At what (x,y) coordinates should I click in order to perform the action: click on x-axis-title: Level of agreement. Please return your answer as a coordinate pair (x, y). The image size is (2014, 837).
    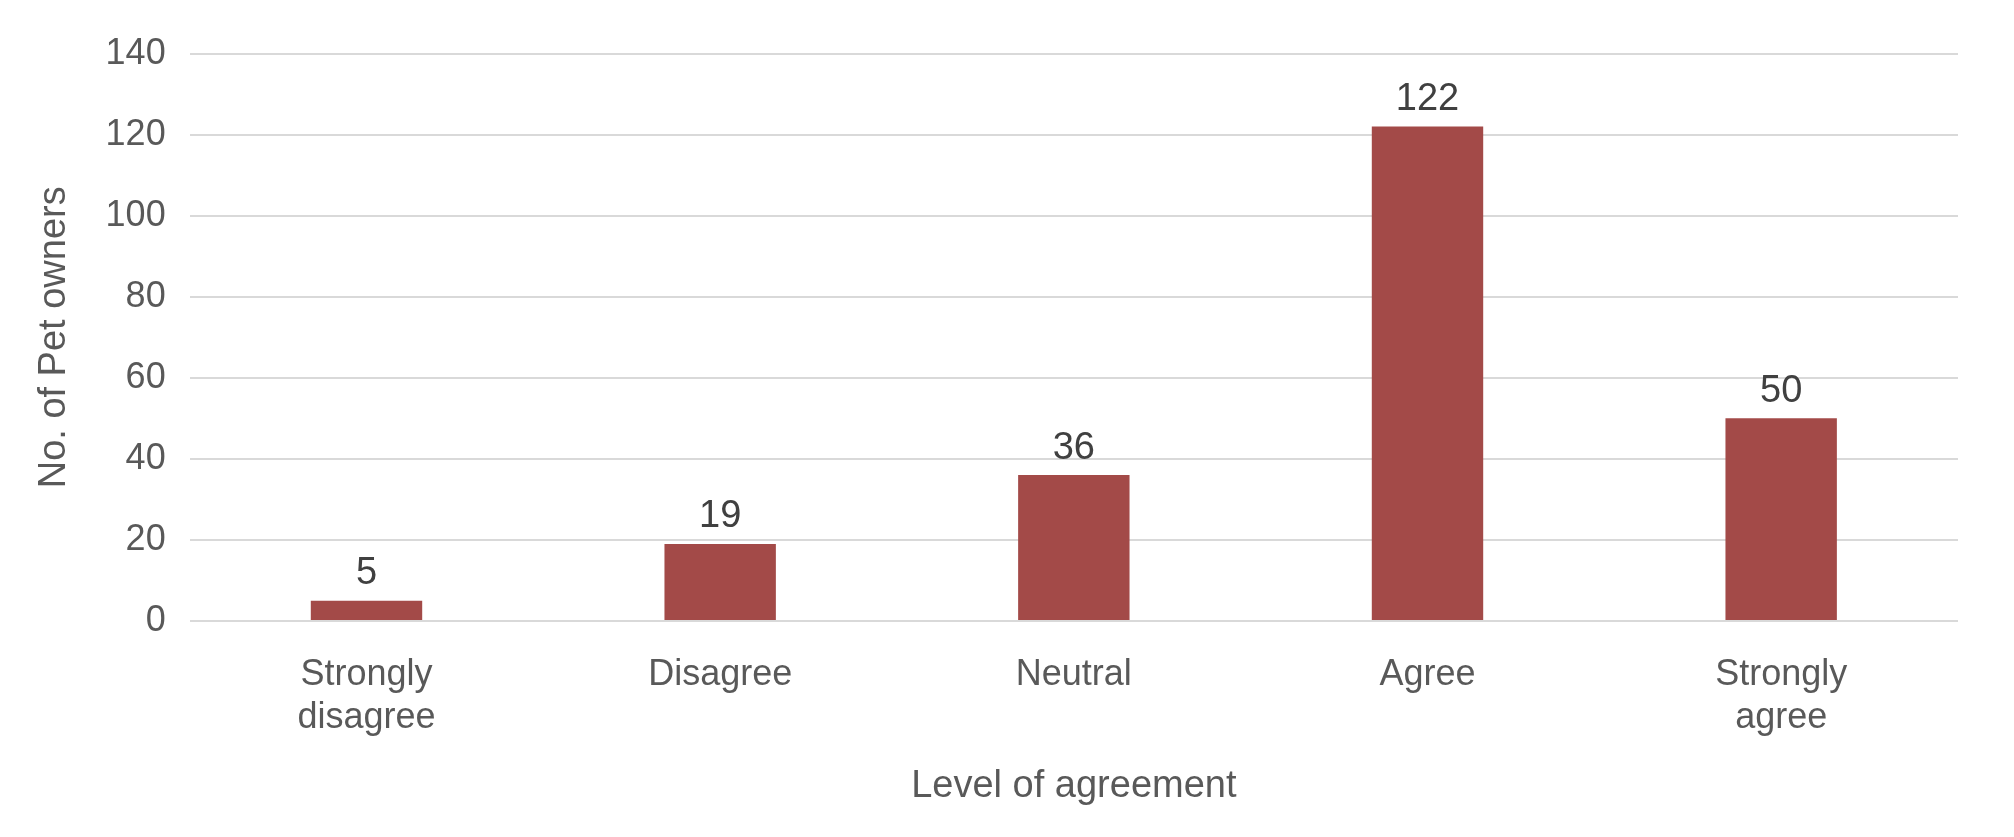
    Looking at the image, I should click on (1074, 783).